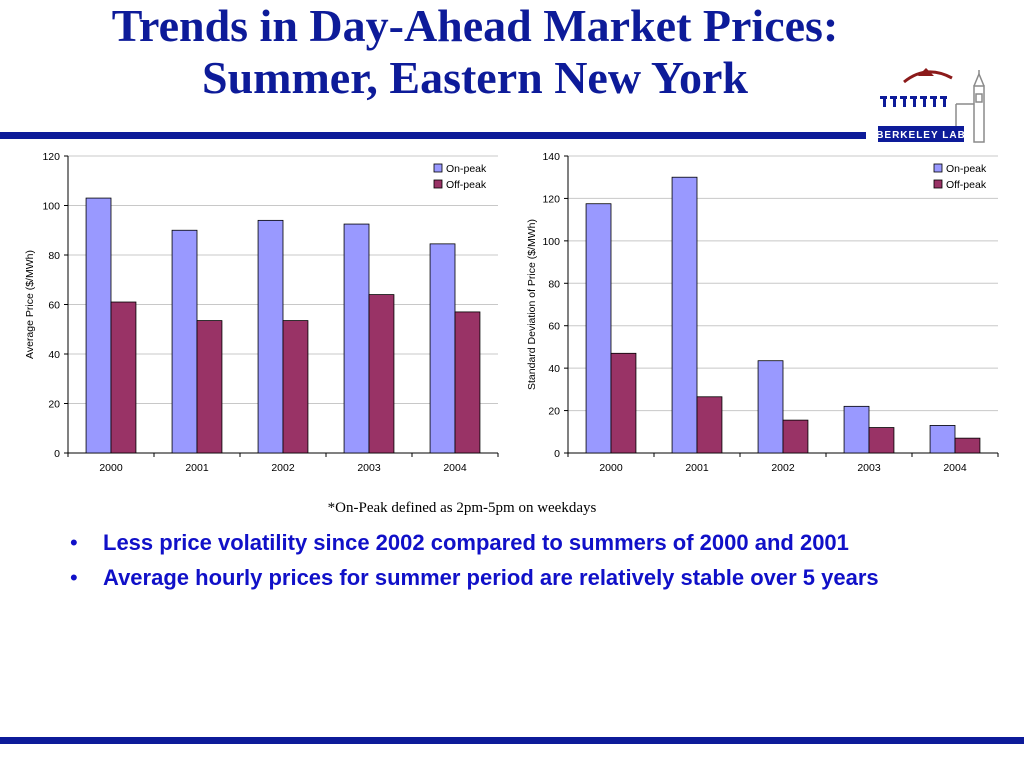 This screenshot has height=768, width=1024. I want to click on y-axis-label: Standard Deviation of Price ($/MWh), so click(532, 304).